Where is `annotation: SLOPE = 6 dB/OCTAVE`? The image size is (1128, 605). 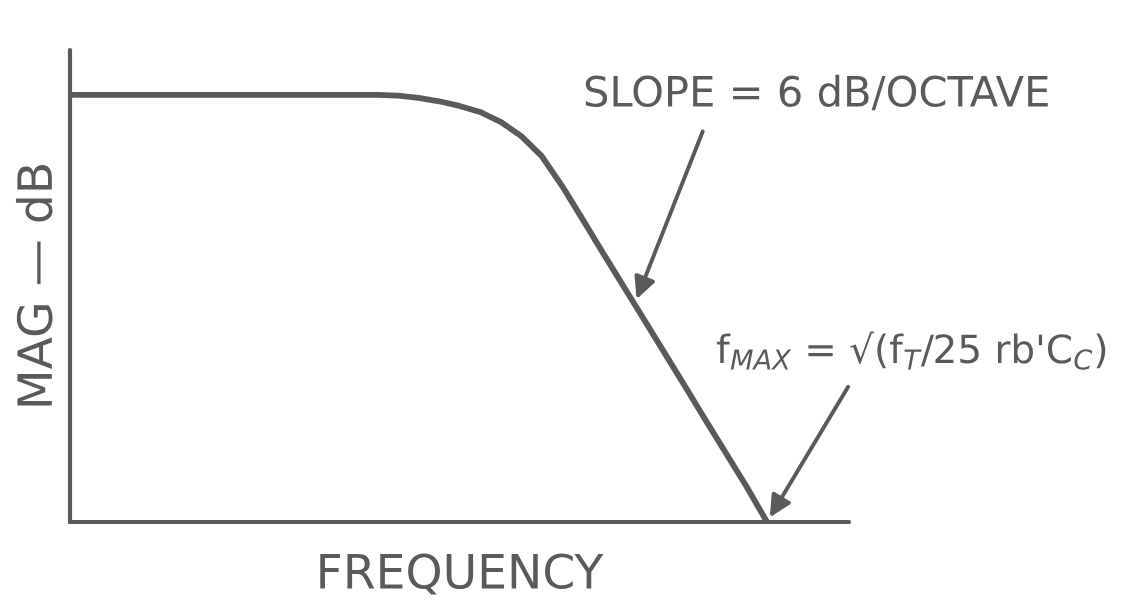
annotation: SLOPE = 6 dB/OCTAVE is located at coordinates (816, 92).